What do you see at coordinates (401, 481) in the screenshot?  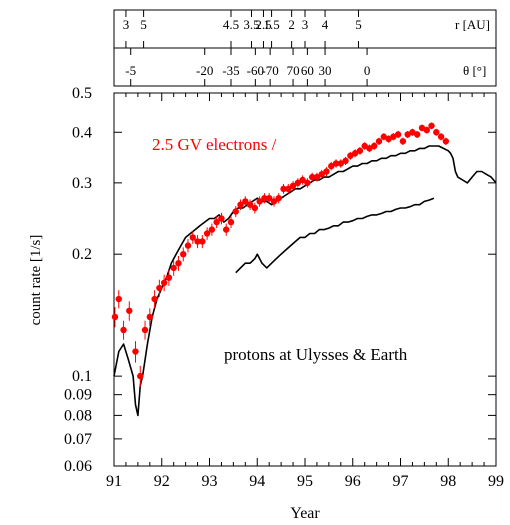 I see `x-tick-label: 97` at bounding box center [401, 481].